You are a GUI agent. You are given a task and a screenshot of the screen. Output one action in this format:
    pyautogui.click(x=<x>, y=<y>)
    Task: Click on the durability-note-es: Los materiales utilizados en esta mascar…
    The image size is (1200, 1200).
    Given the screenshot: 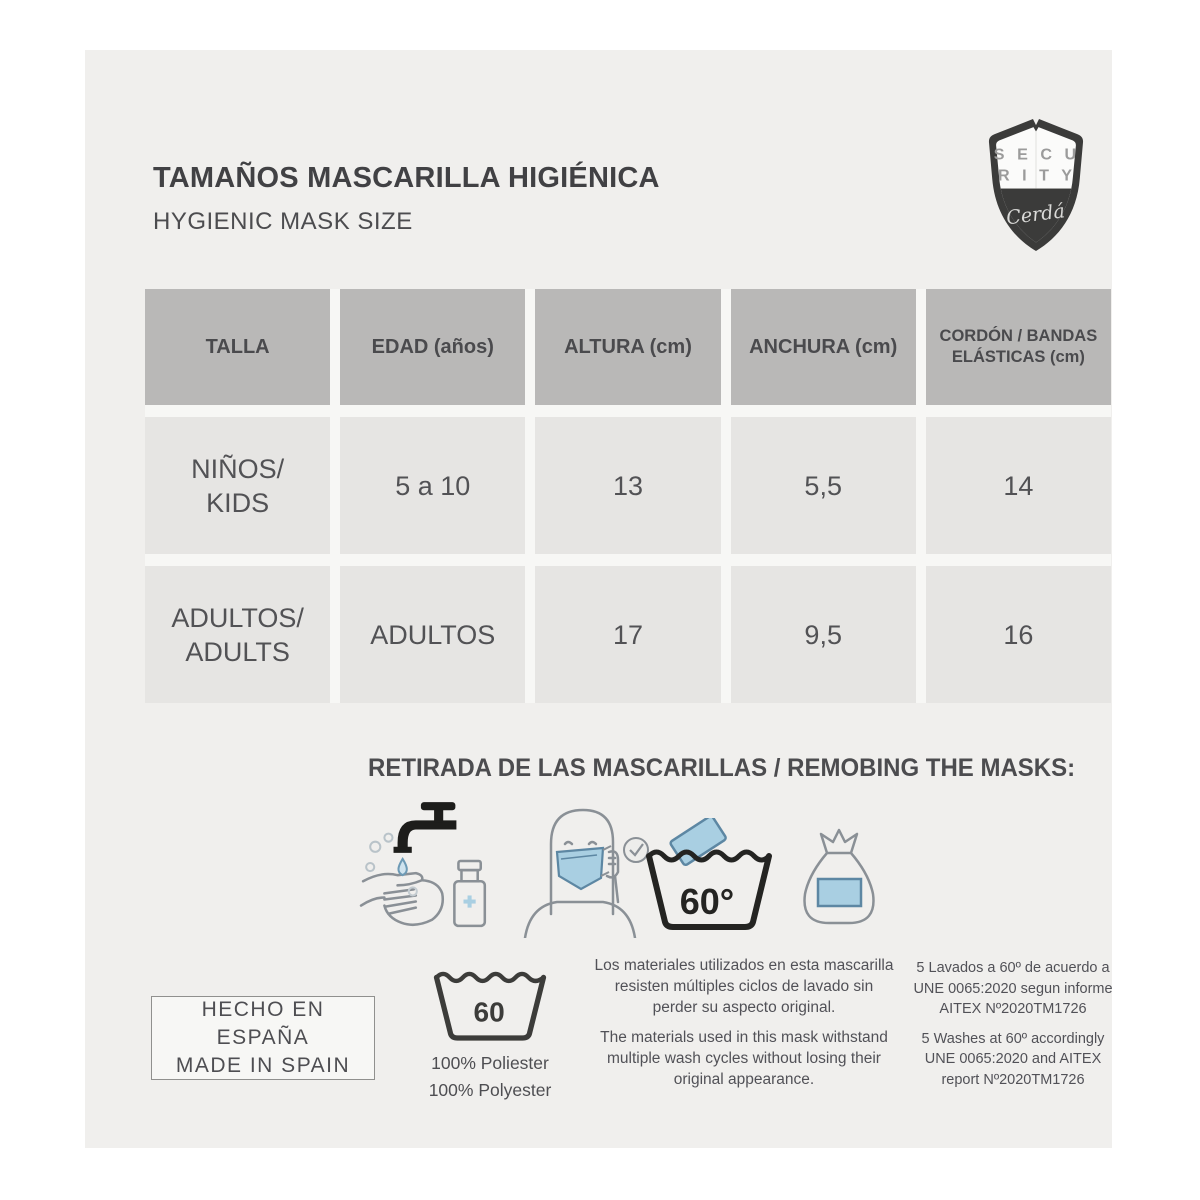 What is the action you would take?
    pyautogui.click(x=744, y=986)
    